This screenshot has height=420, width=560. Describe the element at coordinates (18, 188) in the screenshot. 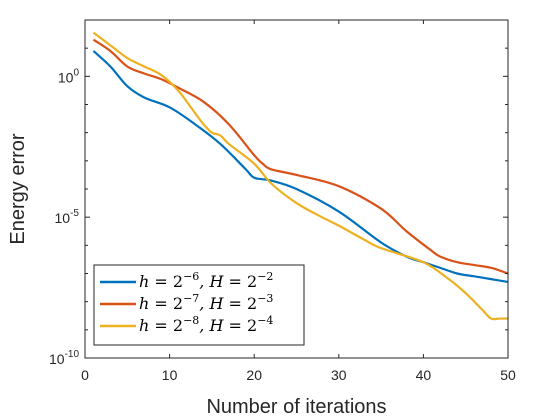

I see `y-axis-title: Energy error` at that location.